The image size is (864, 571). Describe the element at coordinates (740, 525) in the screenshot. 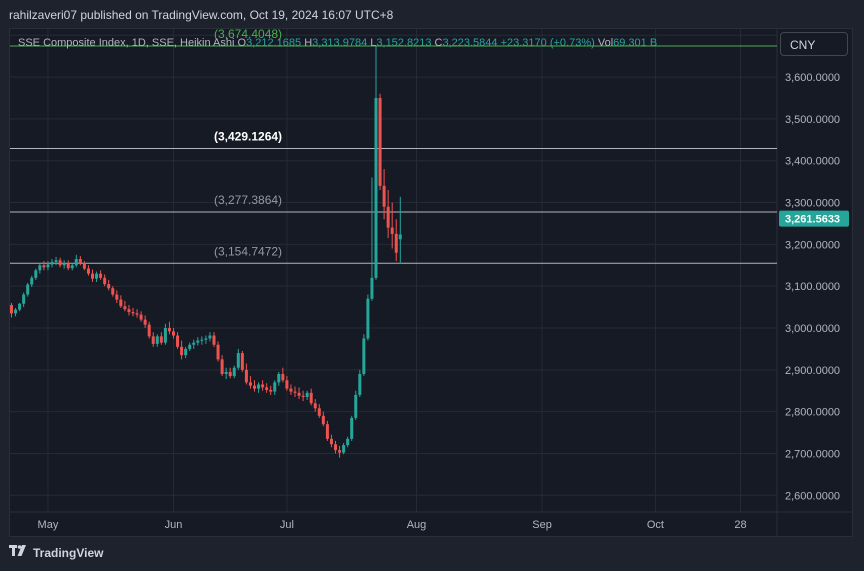

I see `x-tick-label: 28` at that location.